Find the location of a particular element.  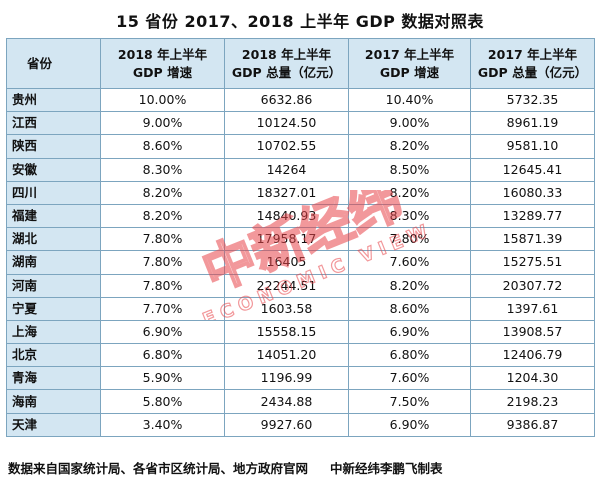

total-2017-cell: 2198.23 is located at coordinates (532, 401).